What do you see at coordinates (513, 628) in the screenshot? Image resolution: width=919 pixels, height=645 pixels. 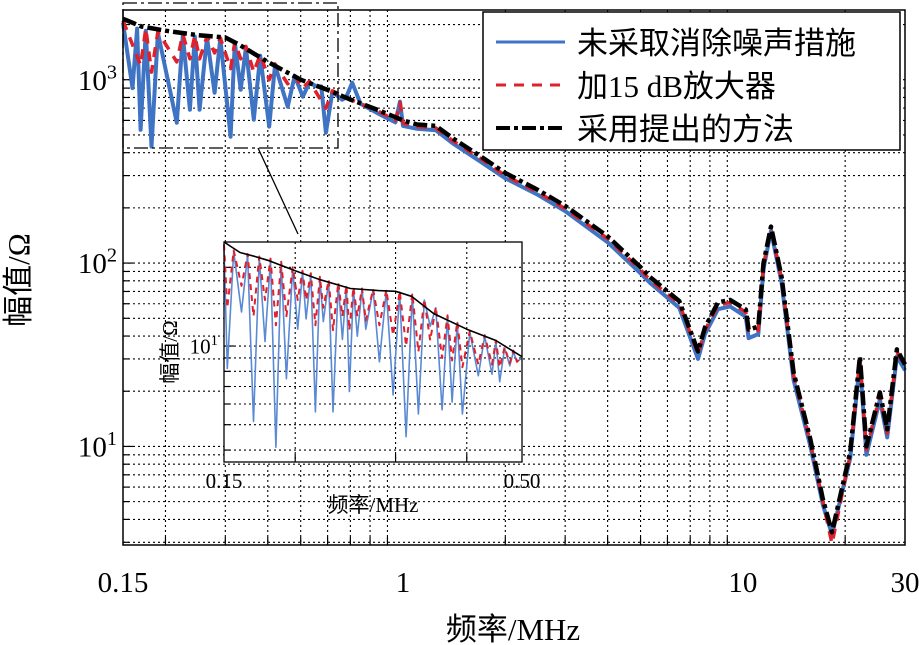 I see `x-axis-label: 频率/MHz` at bounding box center [513, 628].